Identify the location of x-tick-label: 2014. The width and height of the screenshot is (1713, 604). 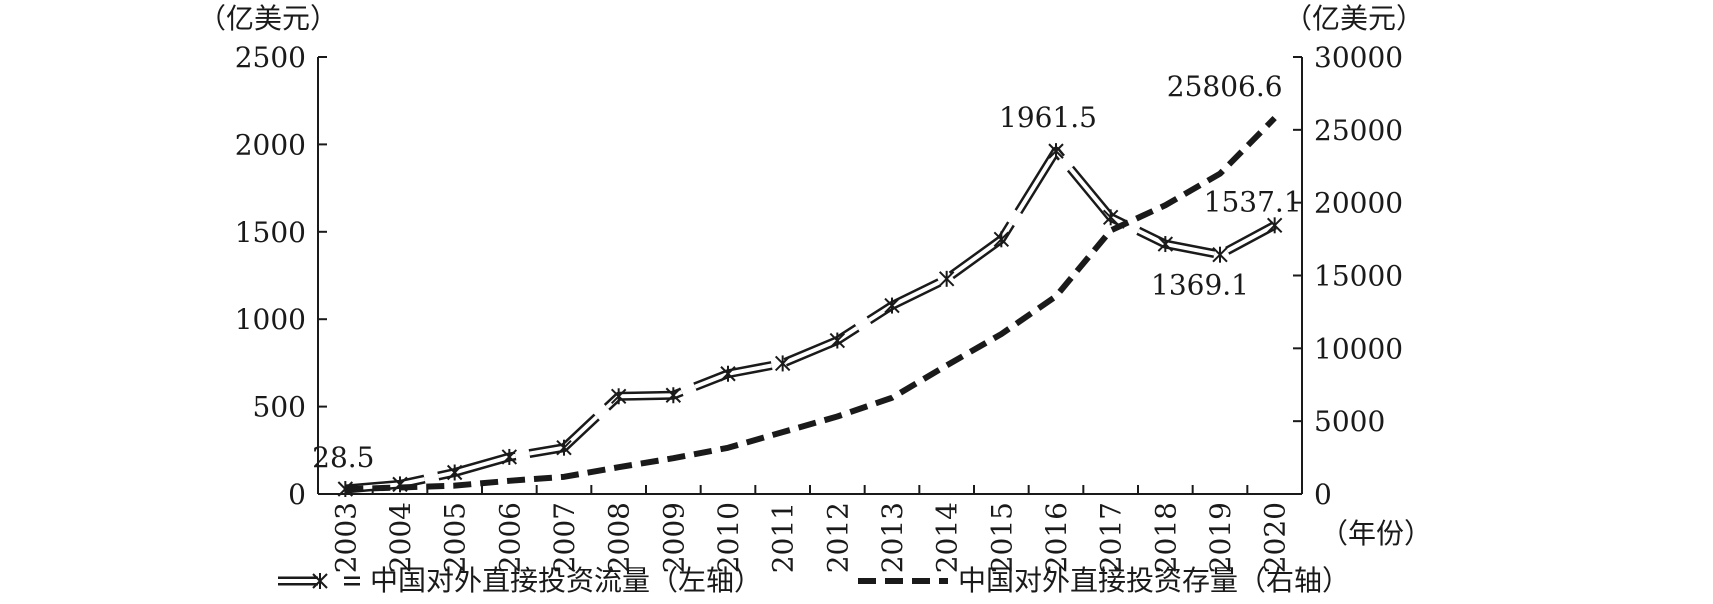
(947, 537).